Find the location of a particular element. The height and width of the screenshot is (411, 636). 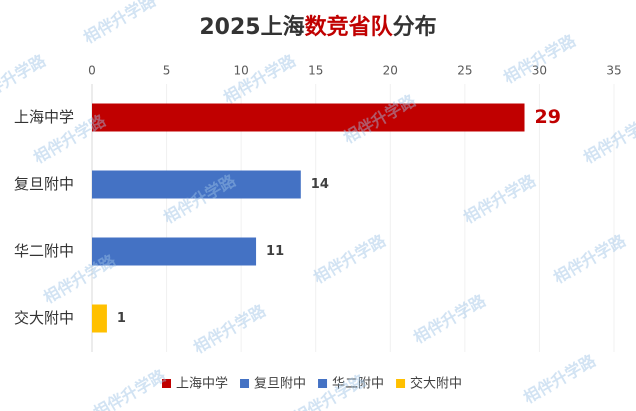

title-part: 2025上海 is located at coordinates (251, 27).